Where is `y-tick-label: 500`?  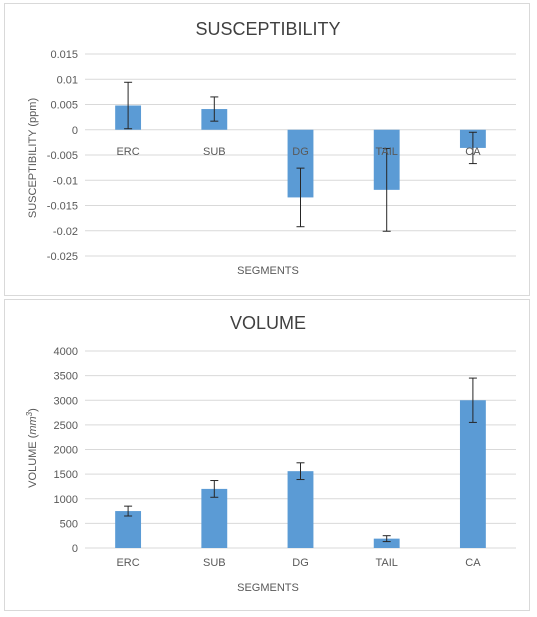
y-tick-label: 500 is located at coordinates (69, 524).